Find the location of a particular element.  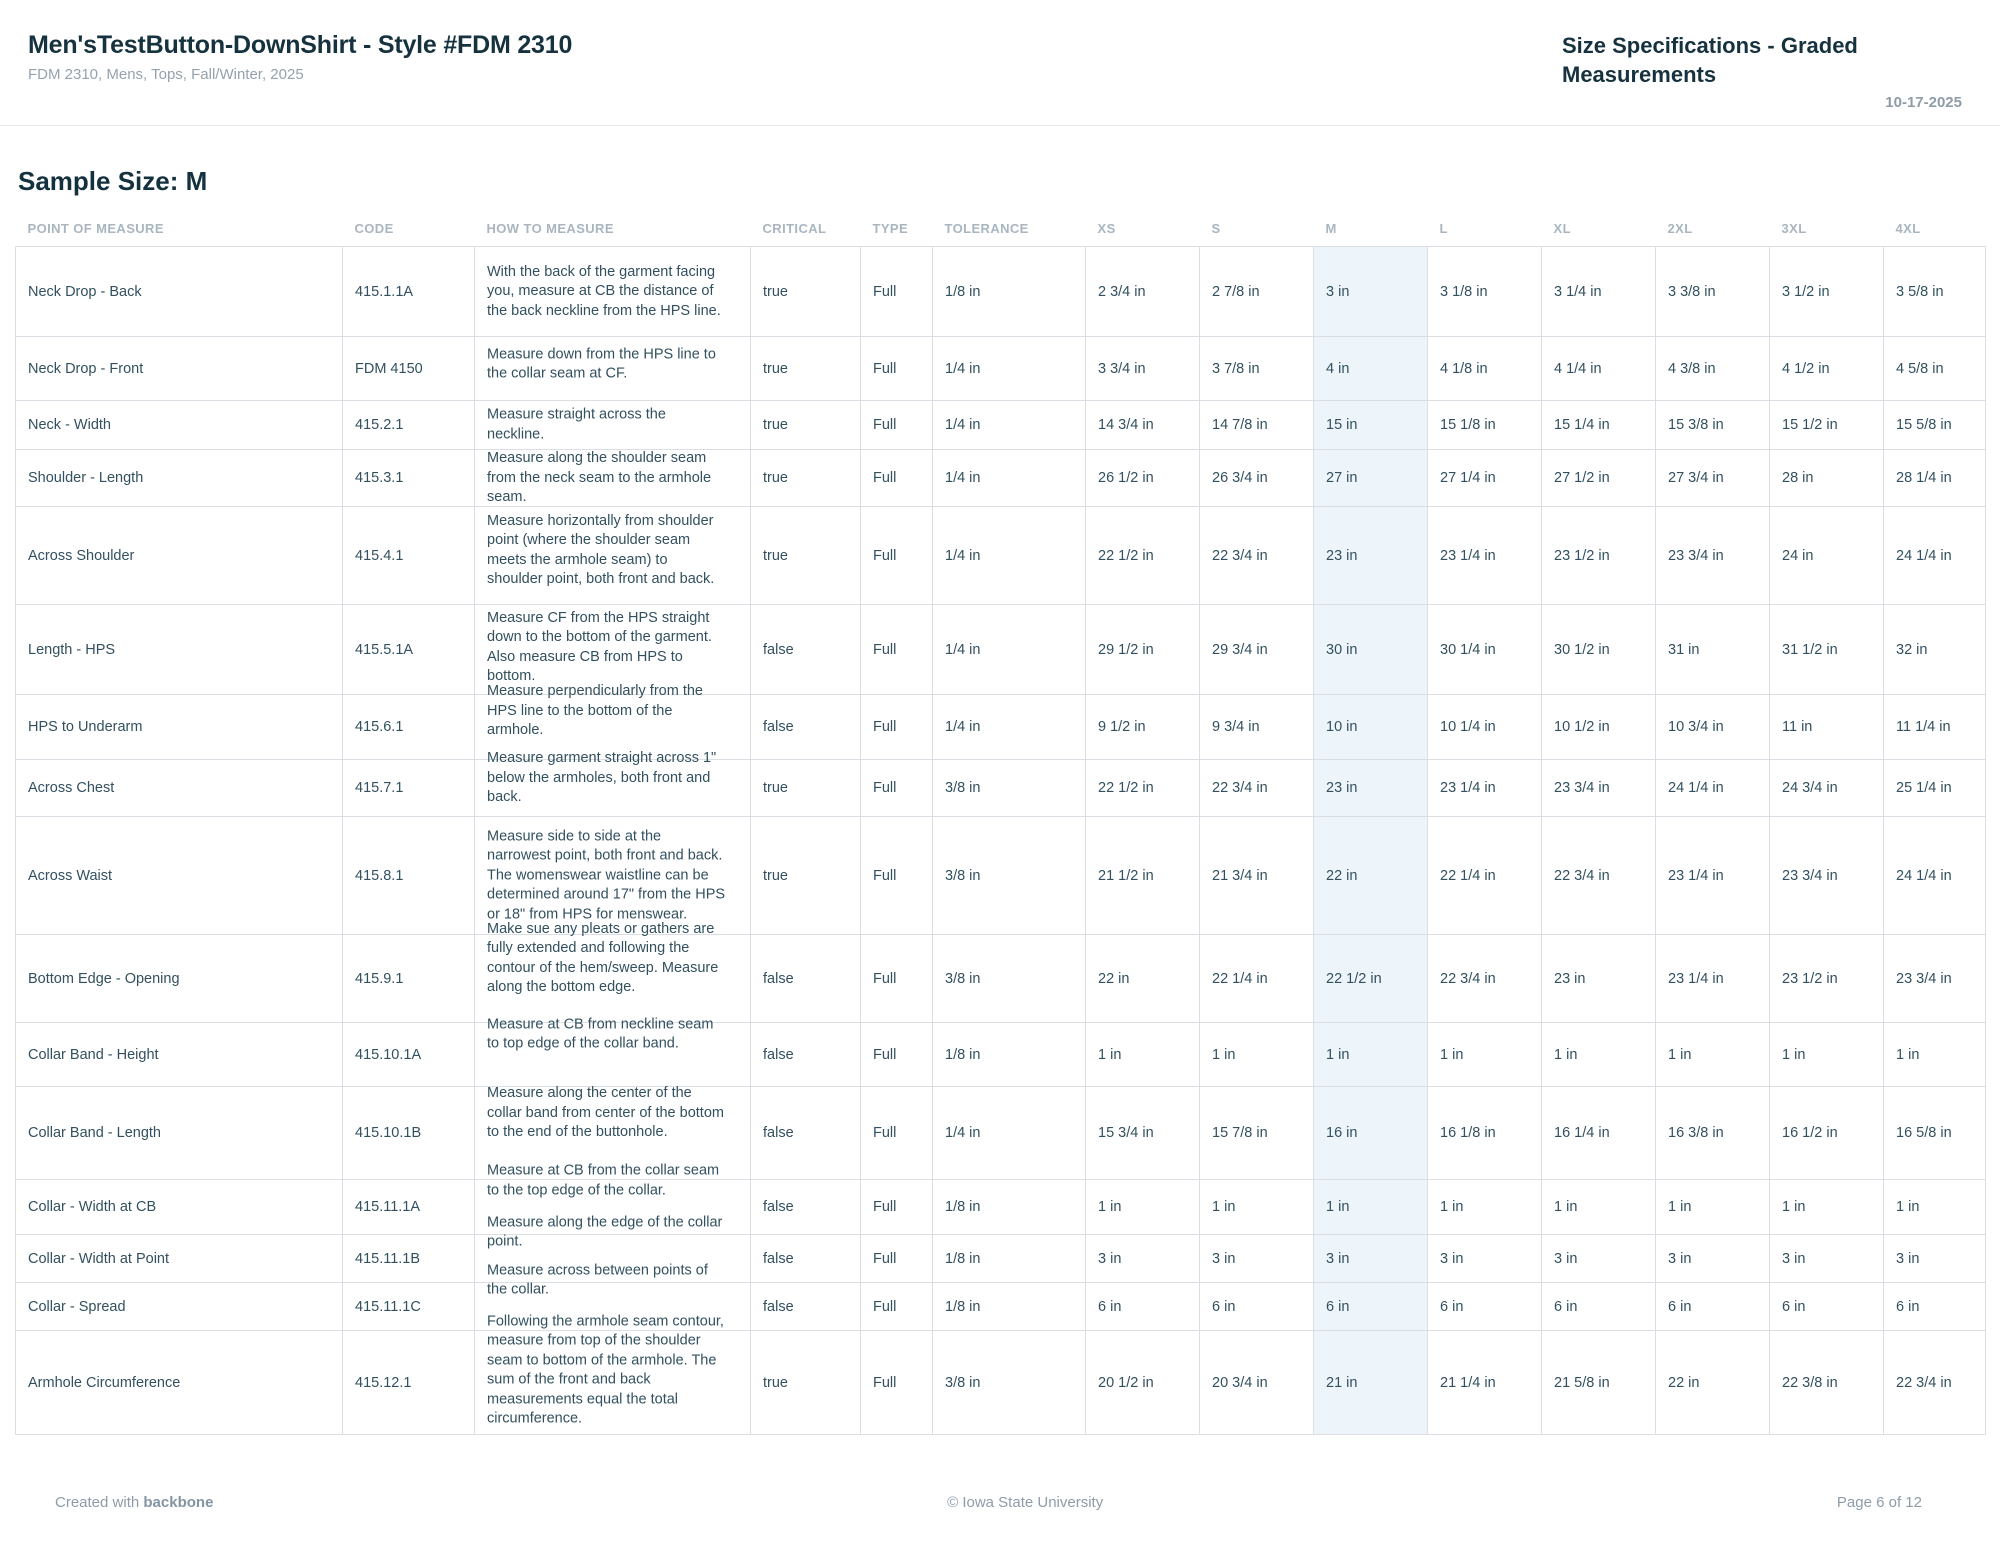

size-cell-2xl: 3 3/8 in is located at coordinates (1712, 292).